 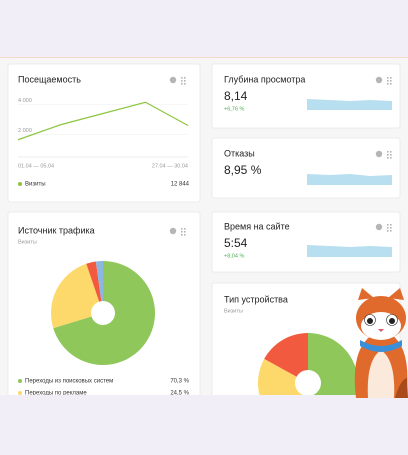 What do you see at coordinates (69, 382) in the screenshot?
I see `legend-label: Переходы из поисковых систем` at bounding box center [69, 382].